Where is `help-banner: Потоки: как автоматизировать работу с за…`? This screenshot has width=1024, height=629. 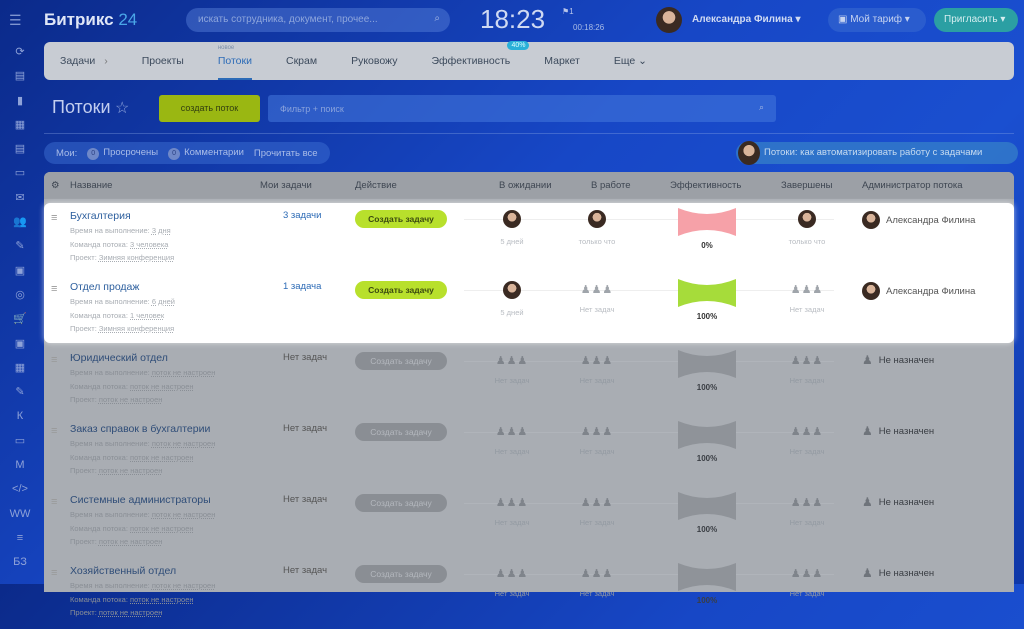 help-banner: Потоки: как автоматизировать работу с за… is located at coordinates (877, 153).